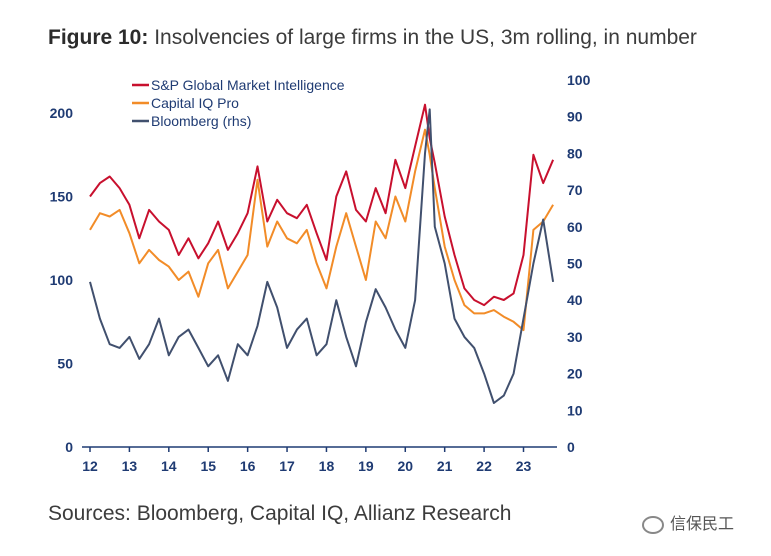 This screenshot has height=556, width=771. Describe the element at coordinates (208, 466) in the screenshot. I see `x-tick-label: 15` at that location.